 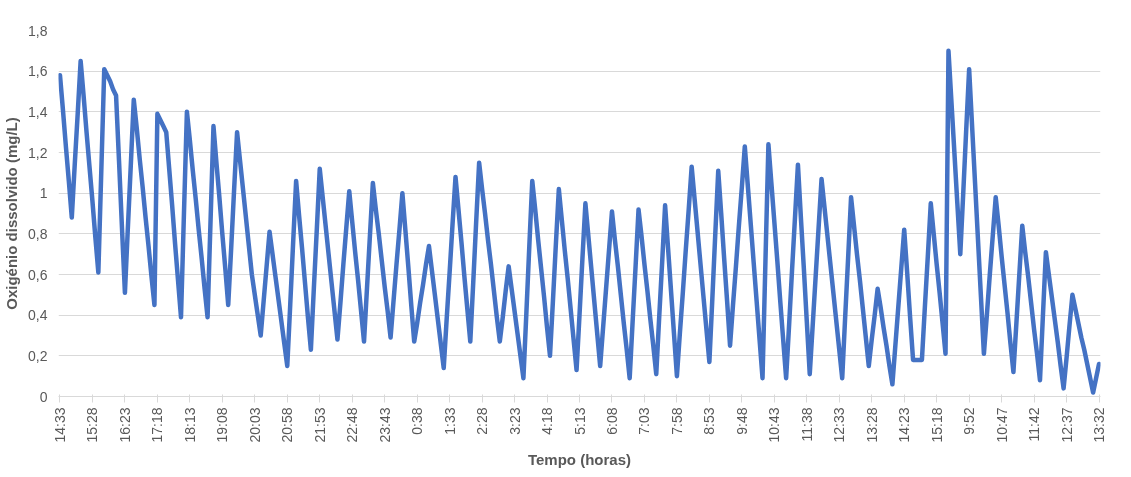 I want to click on x-tick-label: 20:03, so click(x=254, y=425).